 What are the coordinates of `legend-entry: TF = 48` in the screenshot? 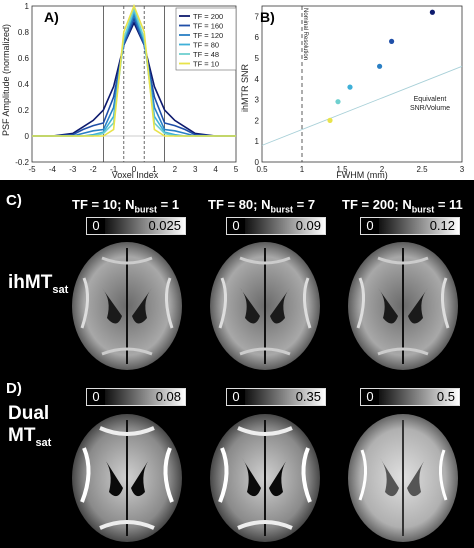 It's located at (206, 54).